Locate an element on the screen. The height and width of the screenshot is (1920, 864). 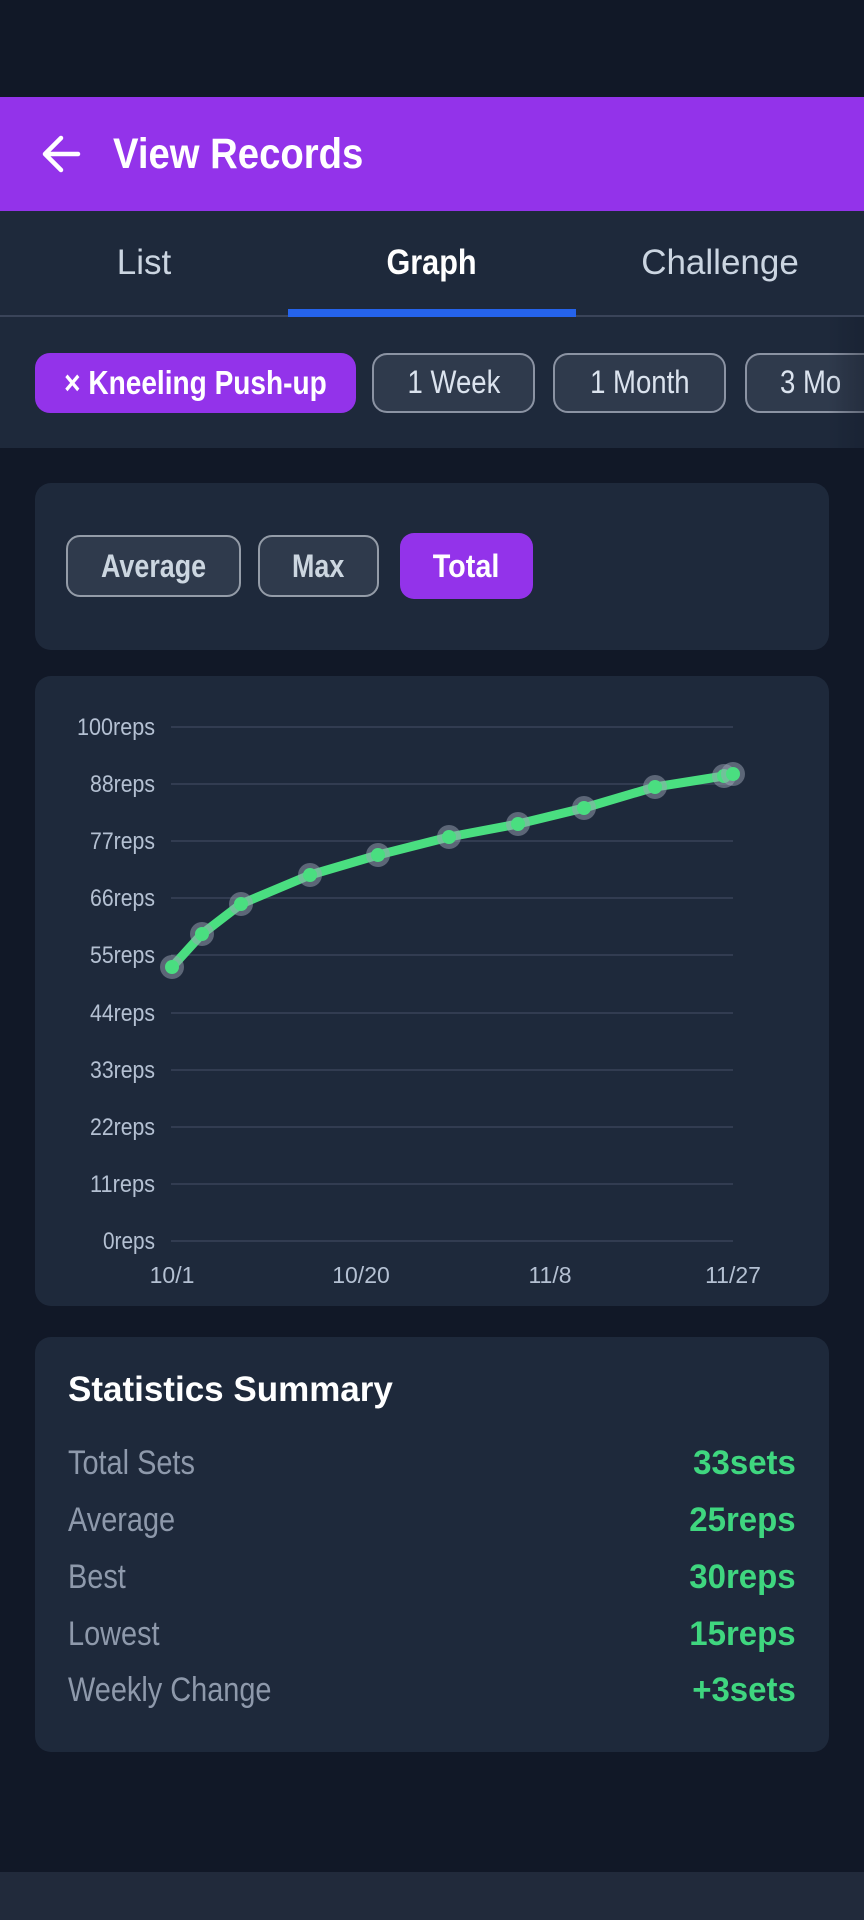
svg-text: 11reps is located at coordinates (122, 1184).